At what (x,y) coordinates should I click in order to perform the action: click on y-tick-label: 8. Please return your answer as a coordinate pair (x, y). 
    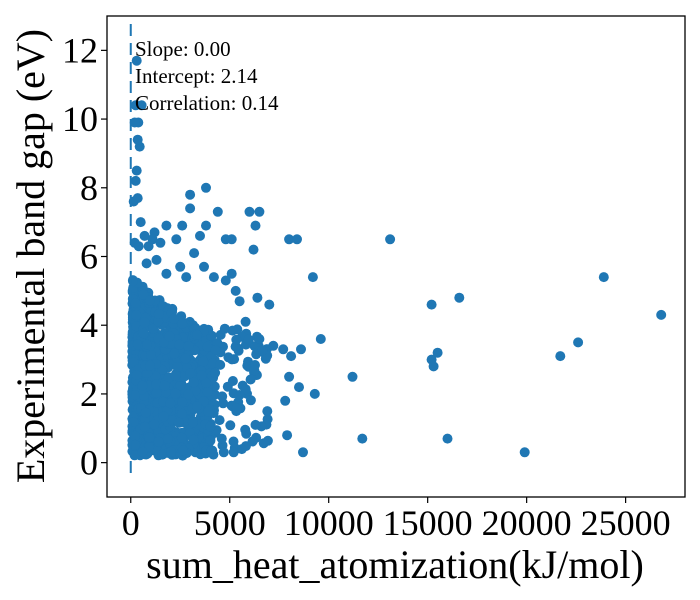
    Looking at the image, I should click on (89, 188).